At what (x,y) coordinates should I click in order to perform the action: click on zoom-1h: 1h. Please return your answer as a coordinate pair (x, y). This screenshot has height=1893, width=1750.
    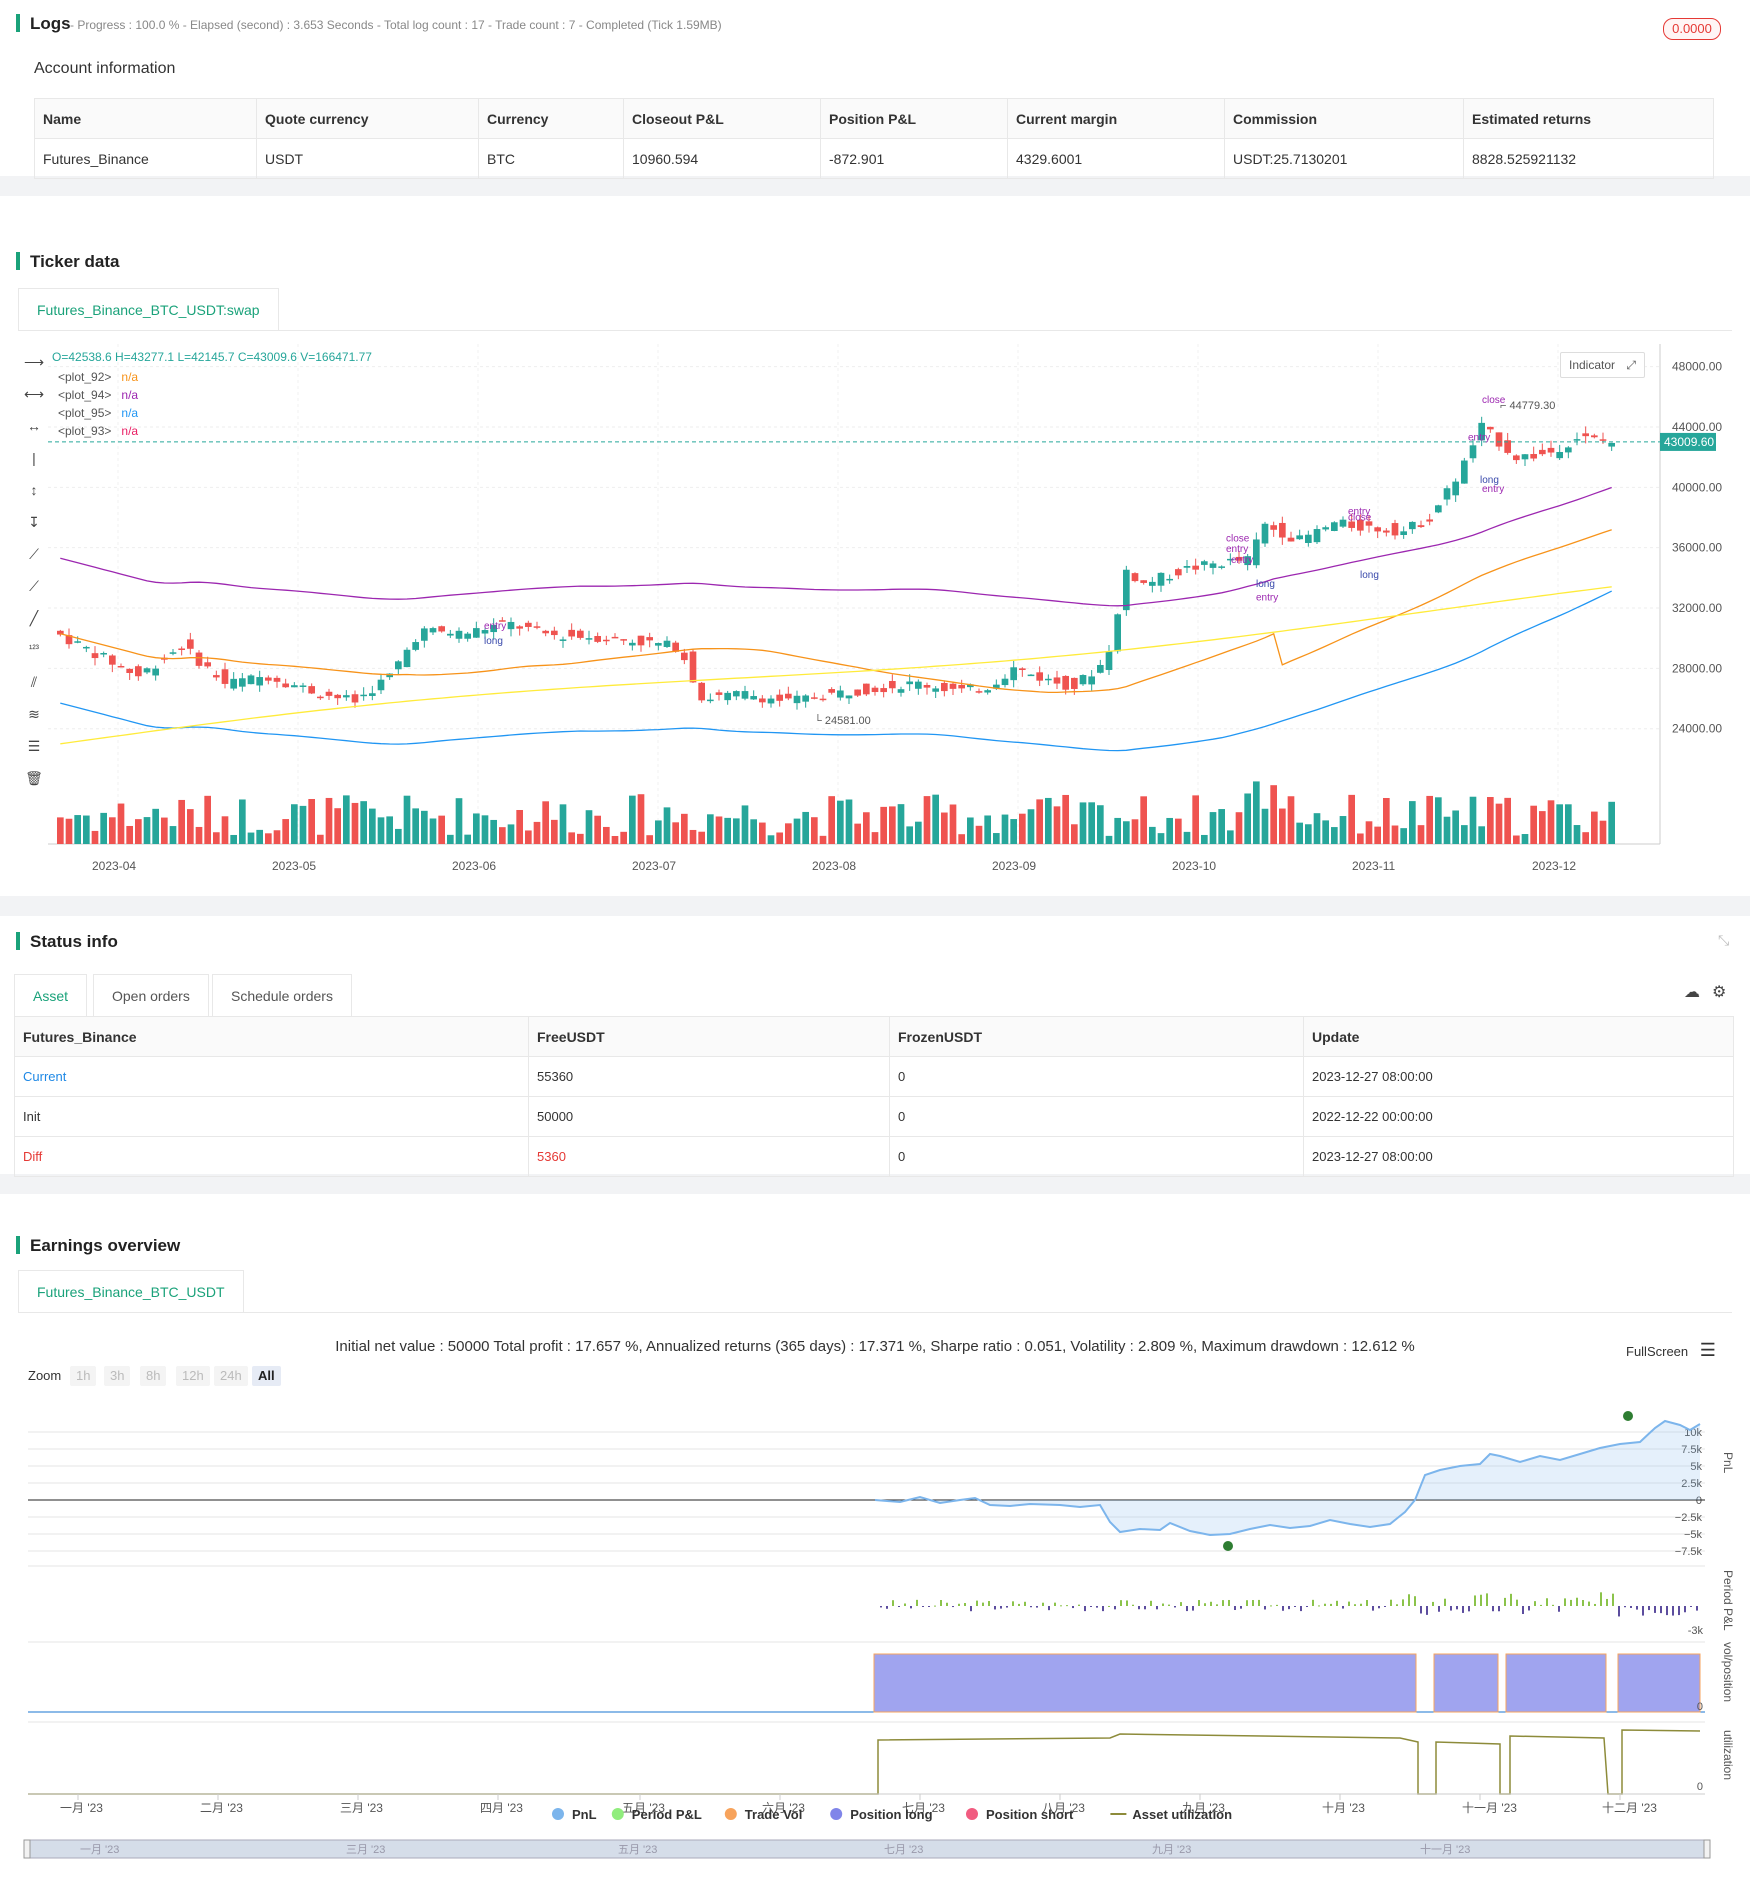
    Looking at the image, I should click on (83, 1376).